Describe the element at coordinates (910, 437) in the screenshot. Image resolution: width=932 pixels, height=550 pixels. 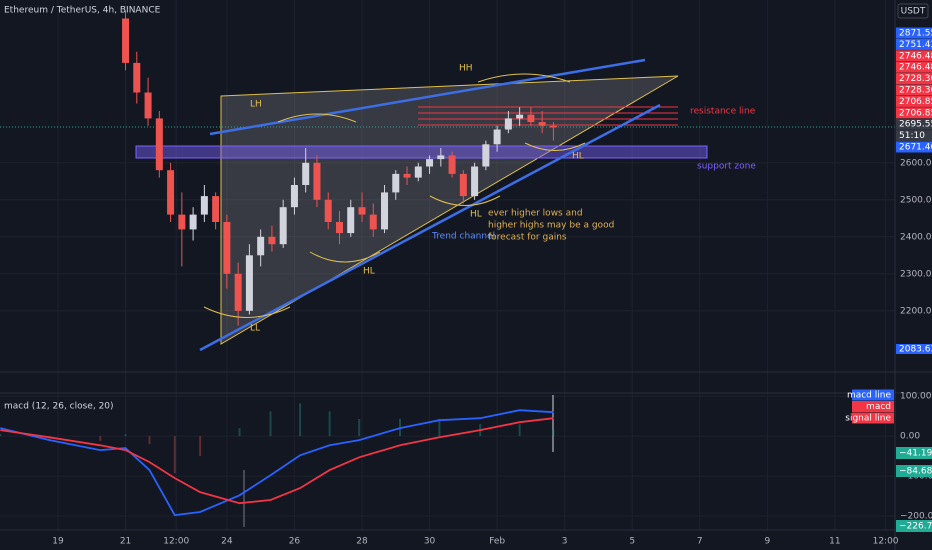
I see `y-tick-label: 0.00` at that location.